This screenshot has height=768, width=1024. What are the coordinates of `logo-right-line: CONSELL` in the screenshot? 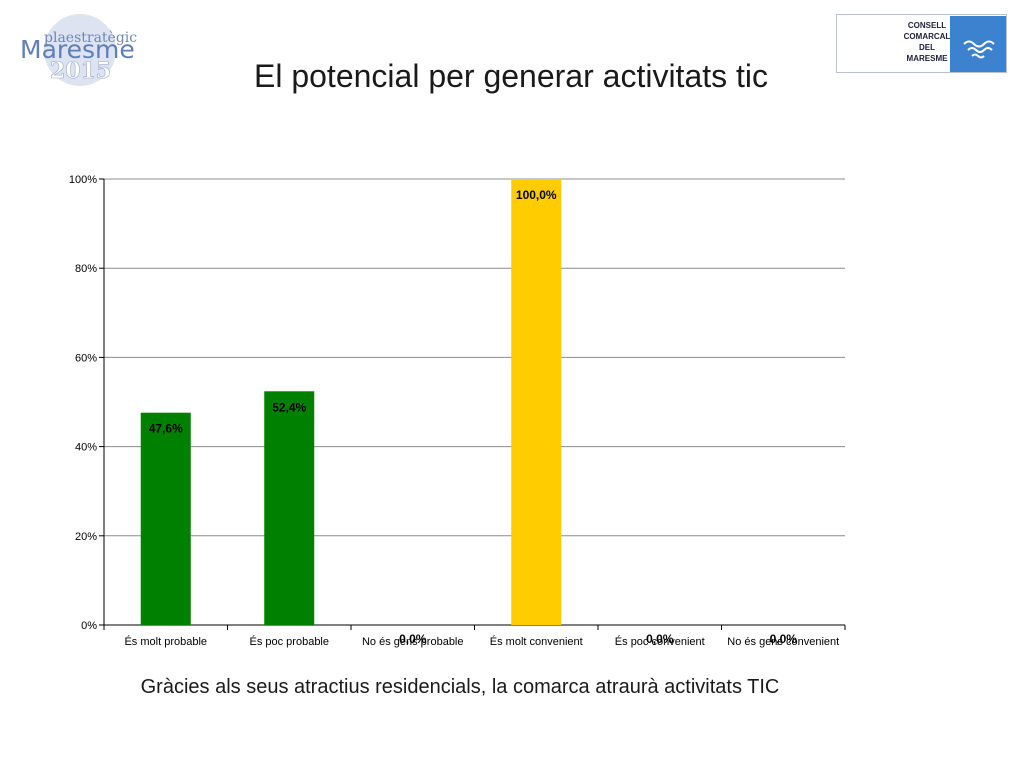 It's located at (927, 25).